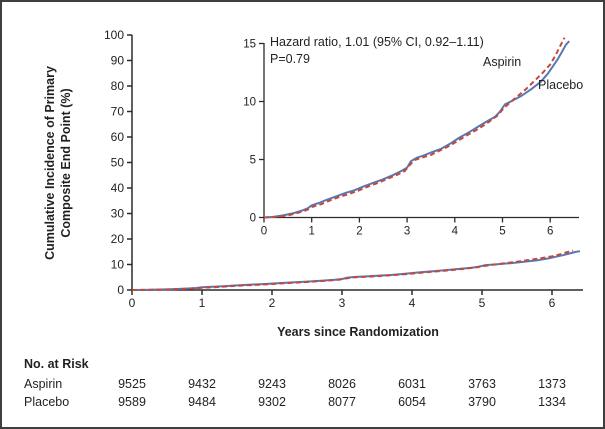 This screenshot has width=605, height=429. I want to click on inset-x-tick-label: 1, so click(311, 232).